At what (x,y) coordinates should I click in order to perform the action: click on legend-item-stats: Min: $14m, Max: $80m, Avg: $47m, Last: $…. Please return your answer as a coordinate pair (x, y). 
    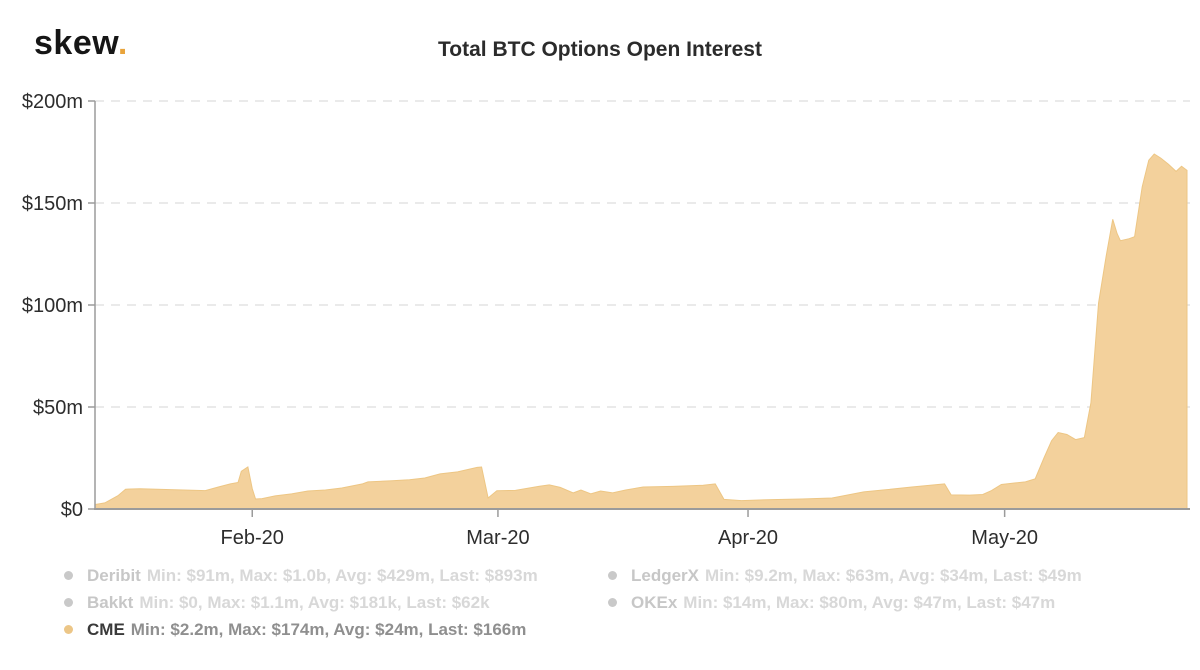
    Looking at the image, I should click on (869, 602).